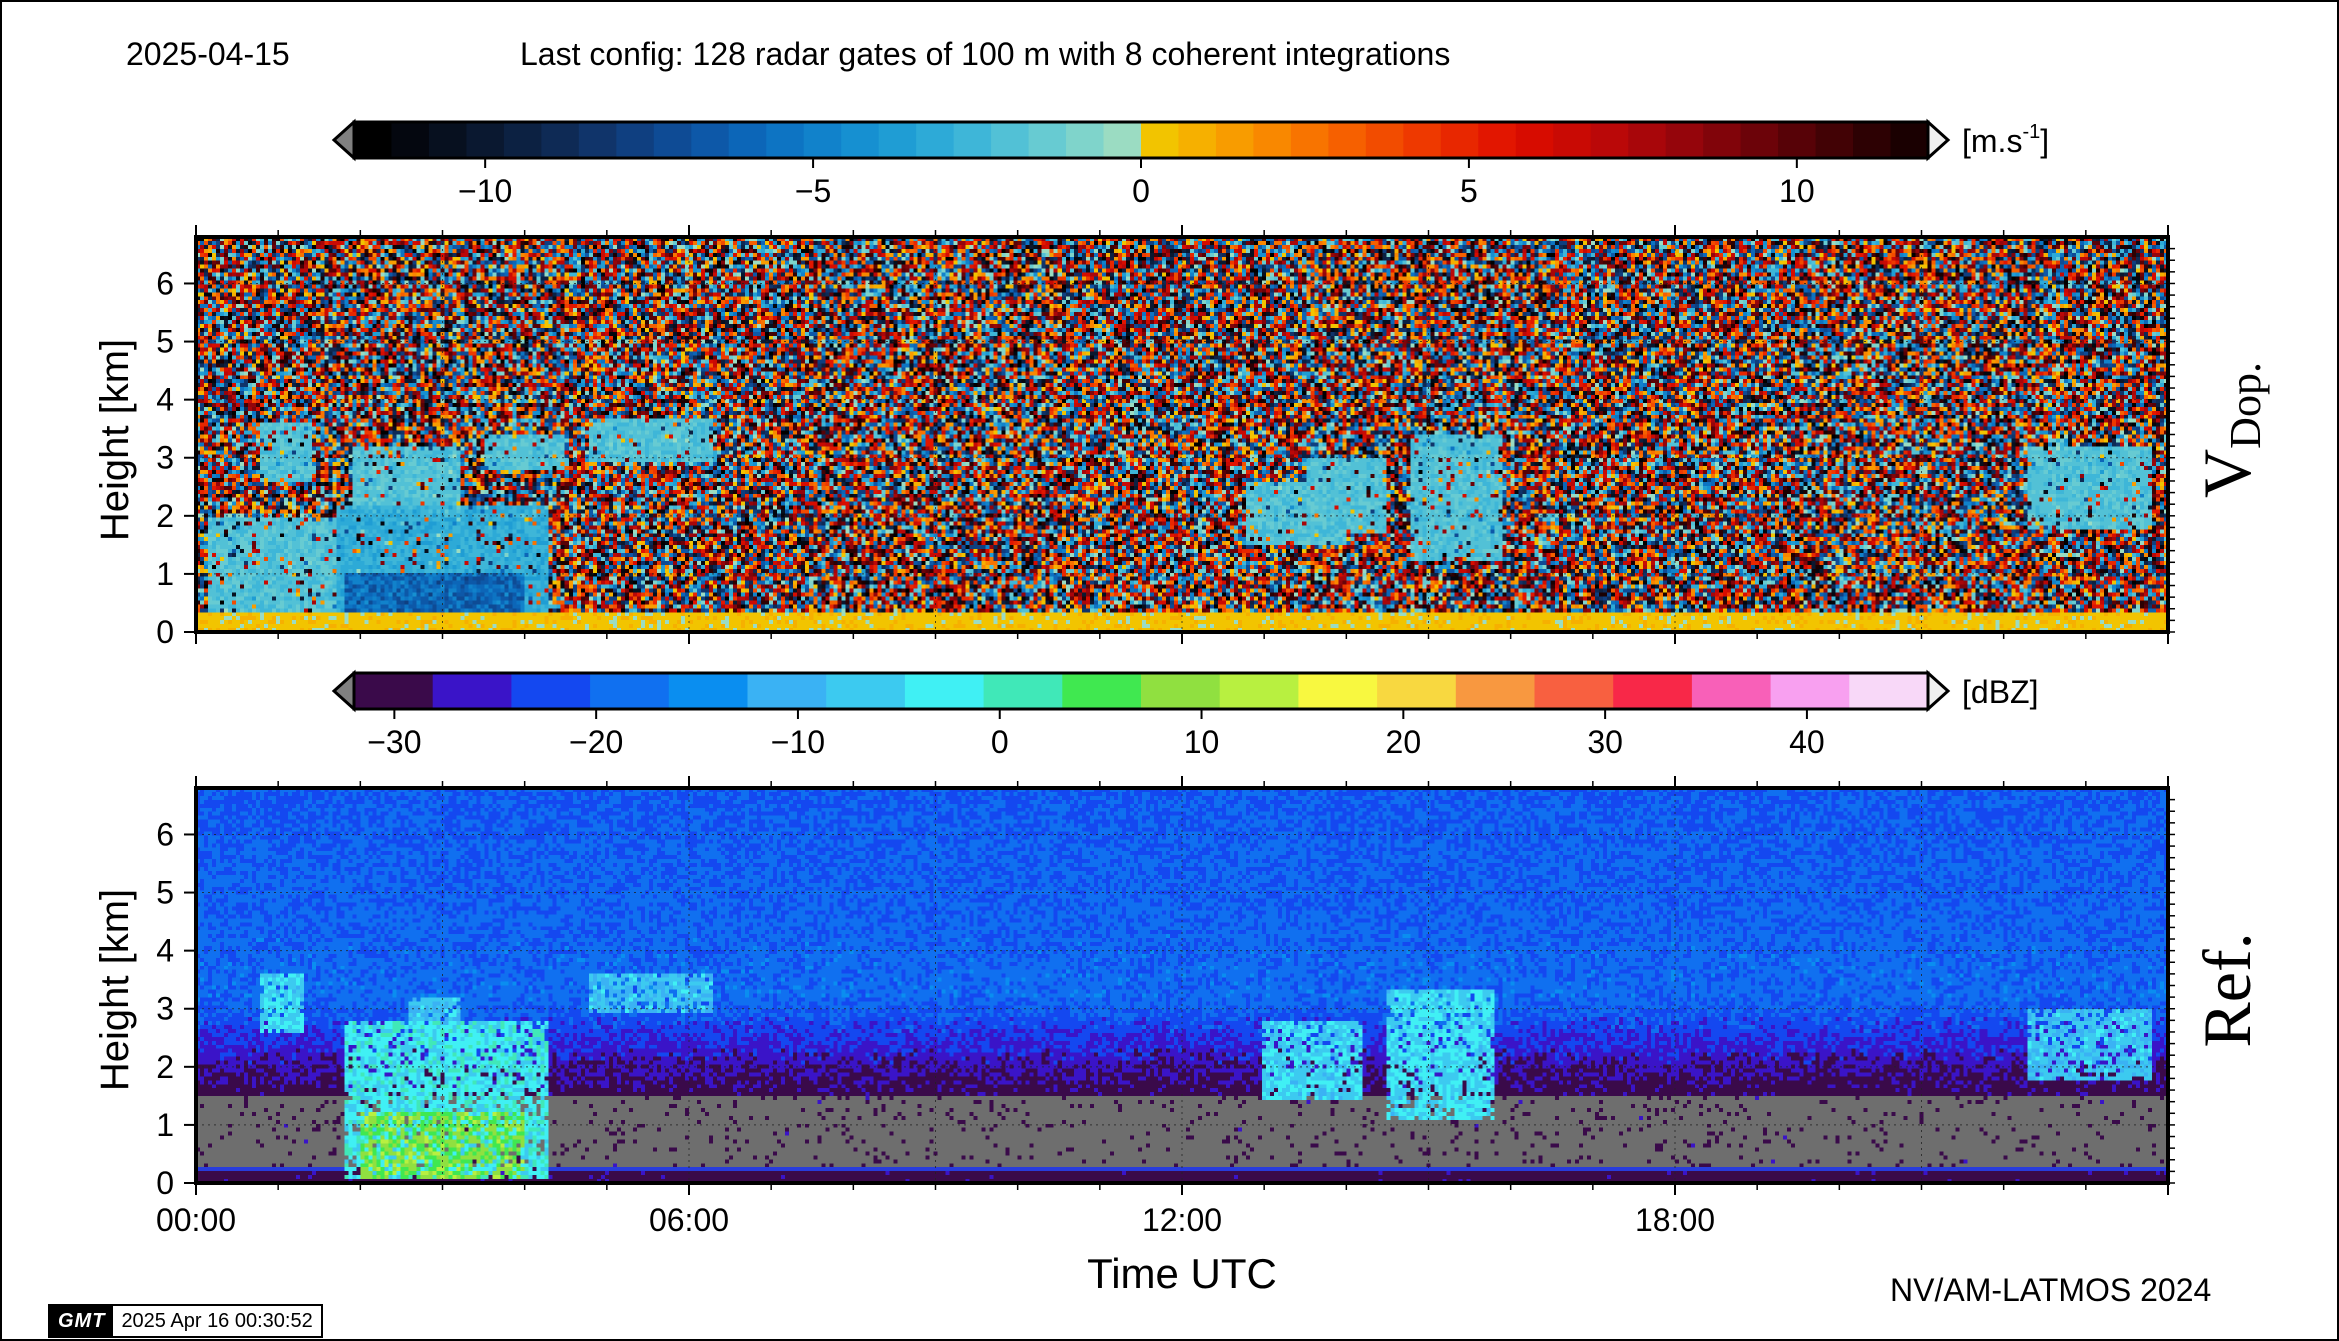 The width and height of the screenshot is (2339, 1341). I want to click on doppler-title-main: V, so click(2227, 473).